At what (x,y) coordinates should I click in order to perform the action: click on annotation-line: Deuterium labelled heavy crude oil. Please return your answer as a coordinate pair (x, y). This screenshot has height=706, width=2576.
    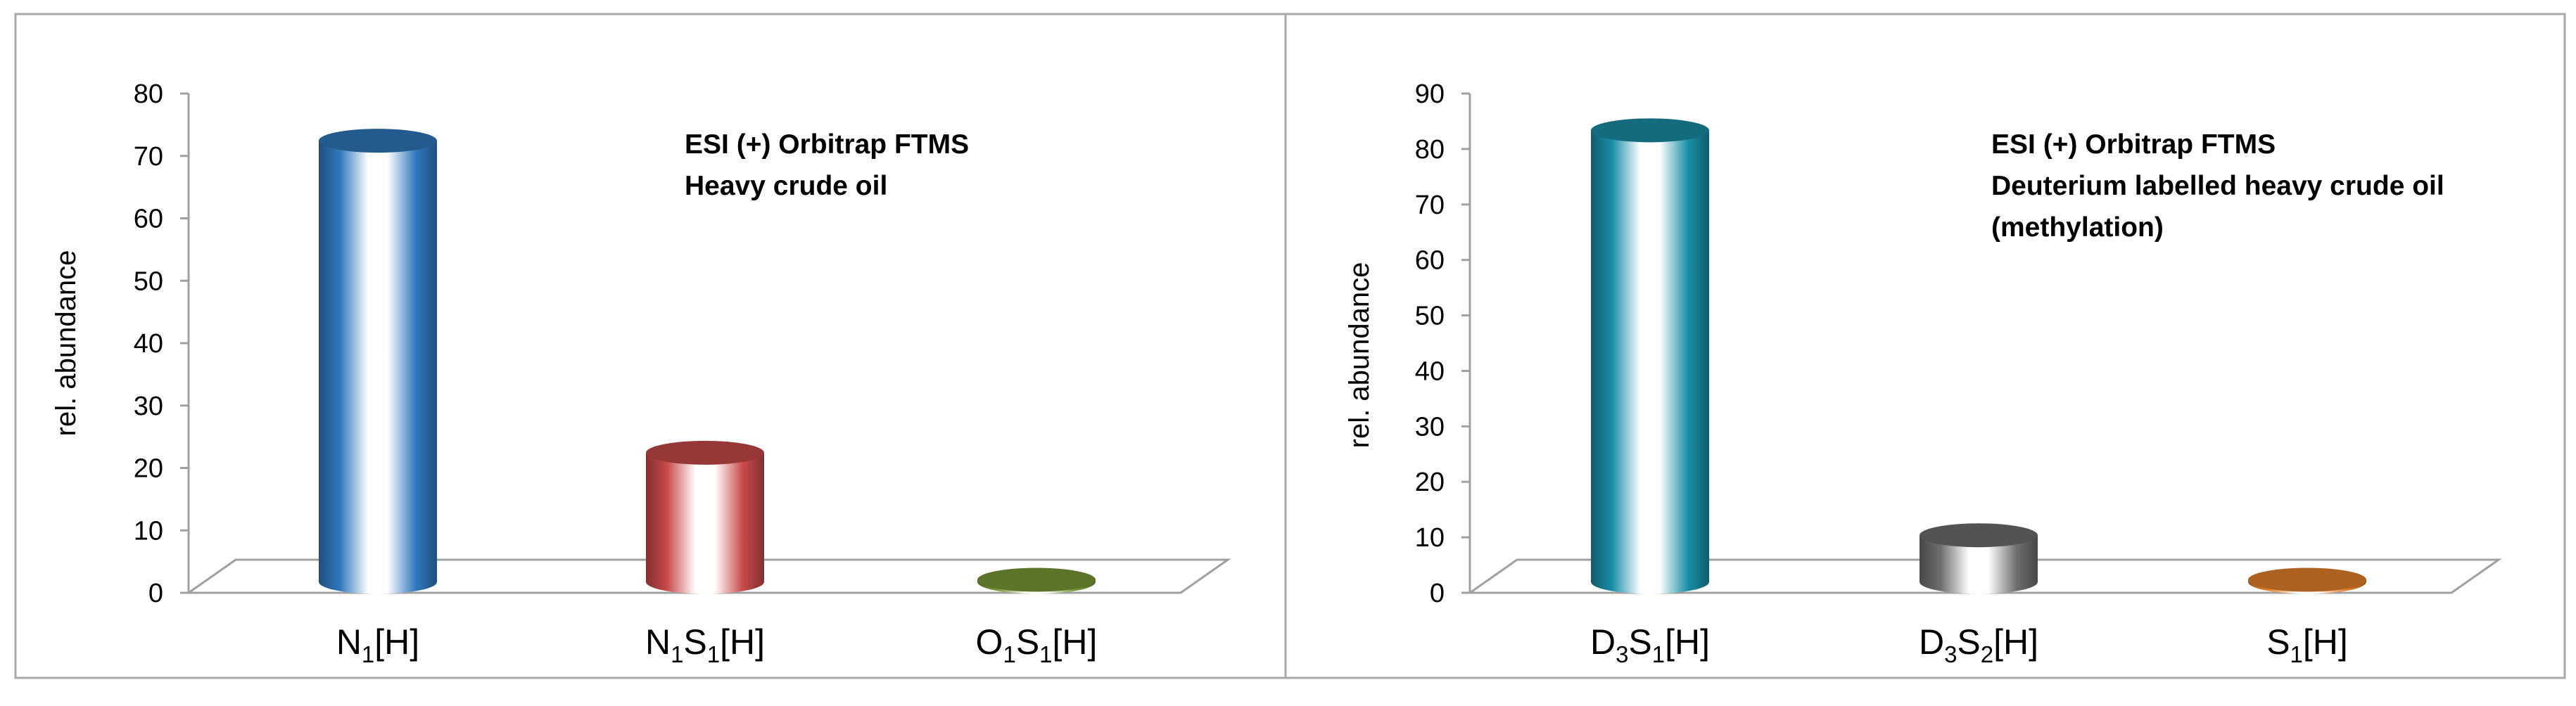
    Looking at the image, I should click on (2217, 186).